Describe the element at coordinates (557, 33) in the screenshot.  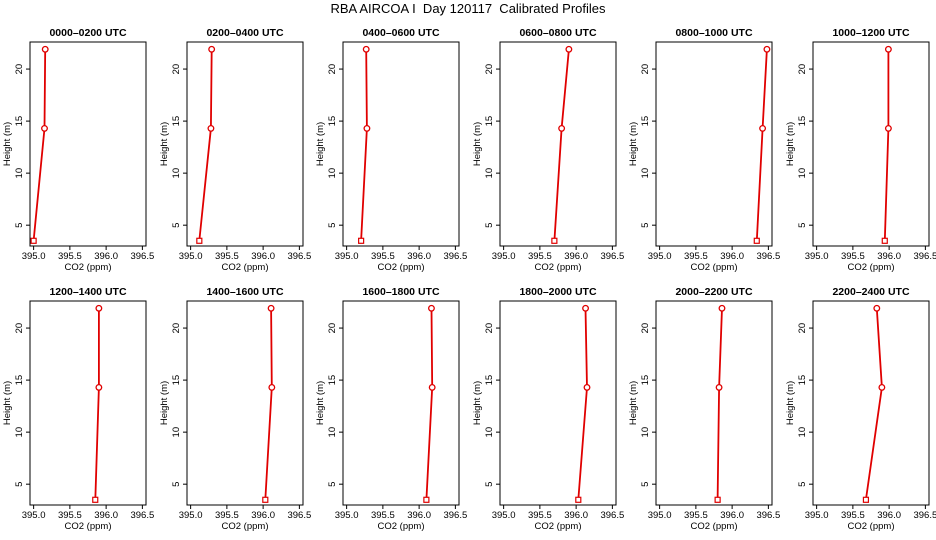
I see `panel-title: 0600–0800 UTC` at that location.